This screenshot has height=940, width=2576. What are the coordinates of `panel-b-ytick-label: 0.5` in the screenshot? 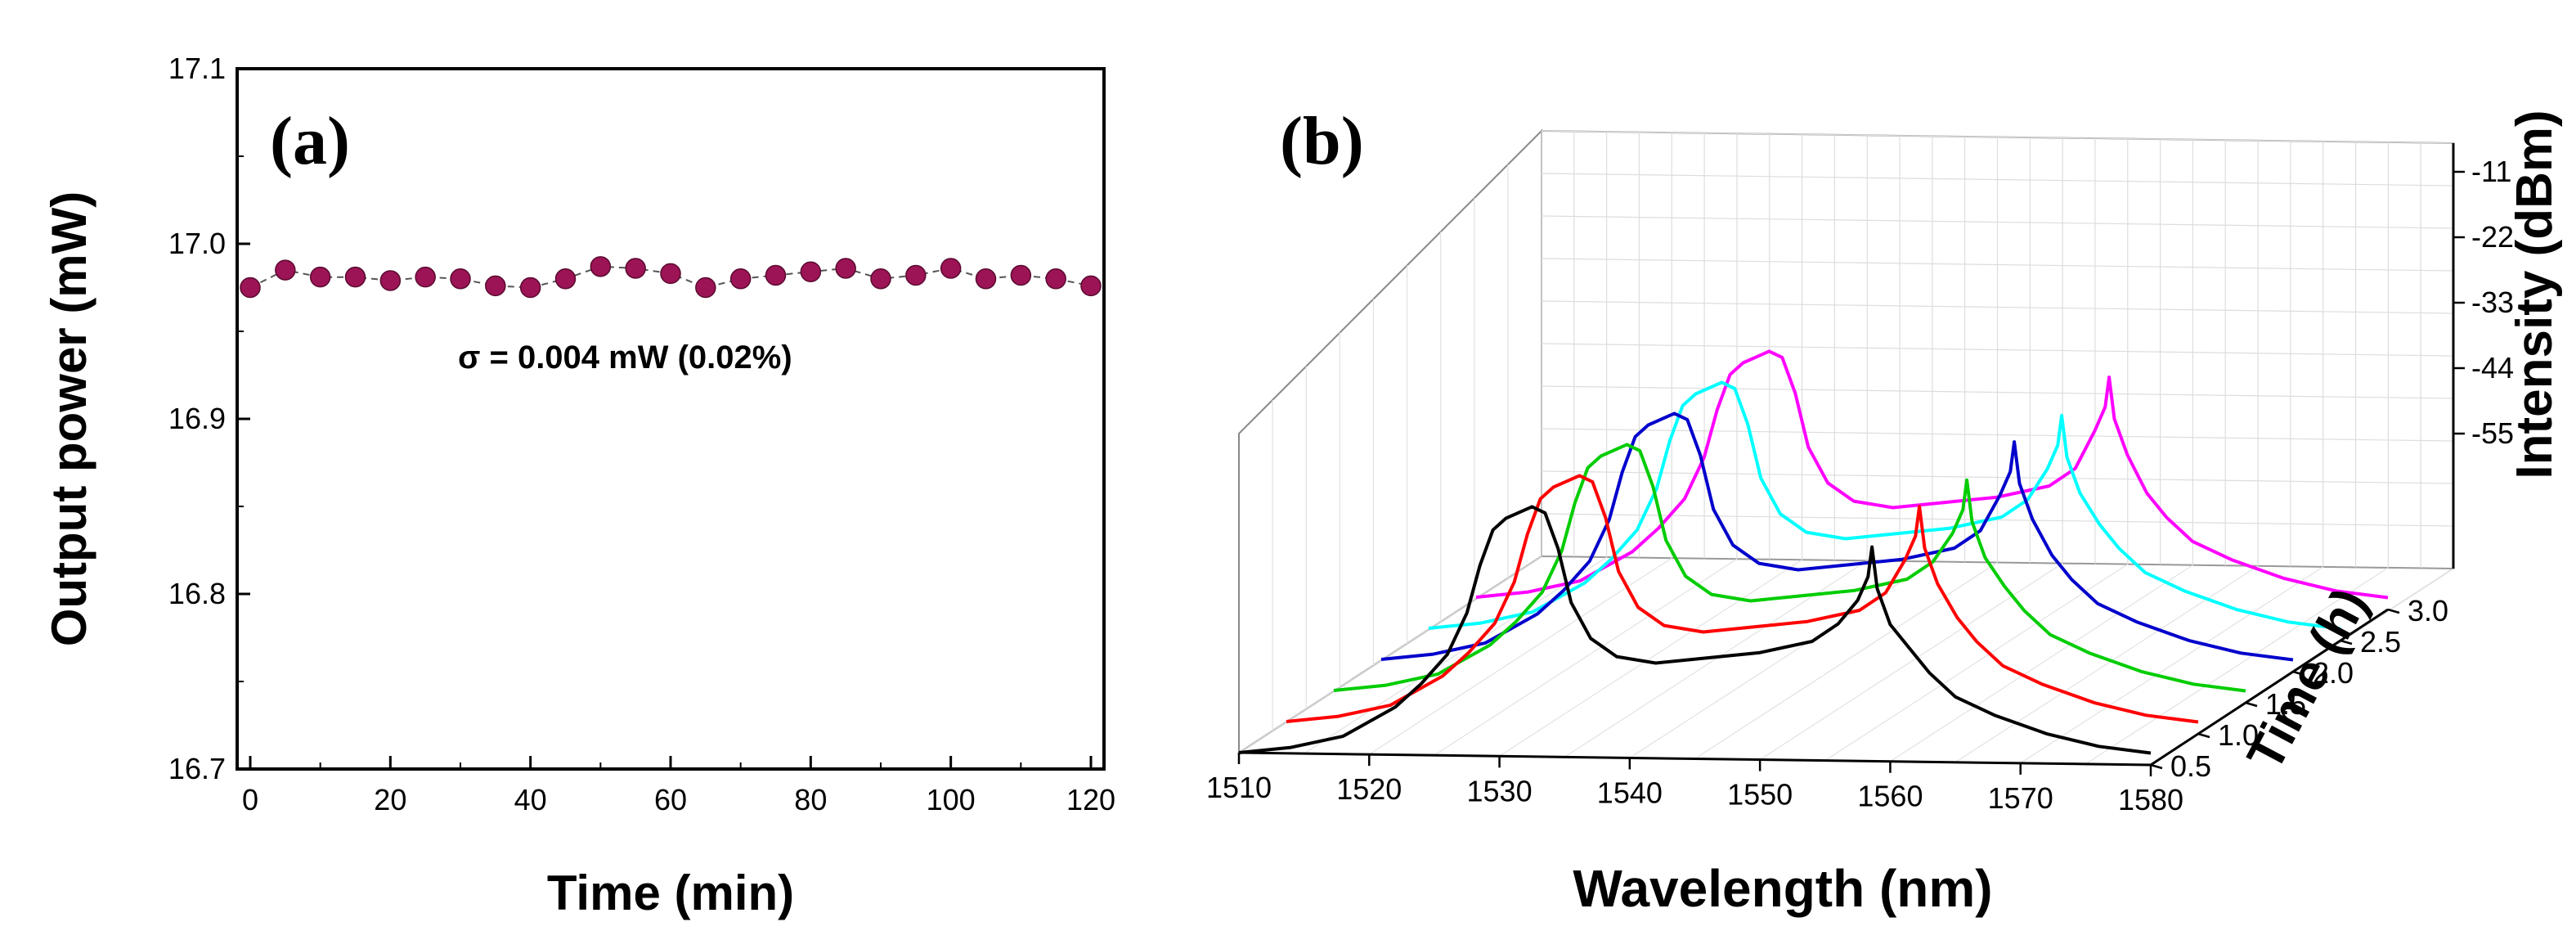 It's located at (2190, 766).